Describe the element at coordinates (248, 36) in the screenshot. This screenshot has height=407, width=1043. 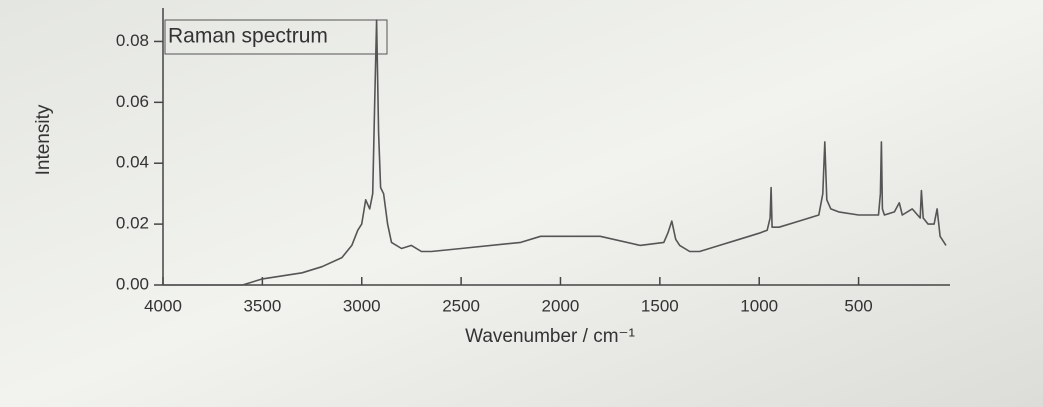
I see `annotation: Raman spectrum` at that location.